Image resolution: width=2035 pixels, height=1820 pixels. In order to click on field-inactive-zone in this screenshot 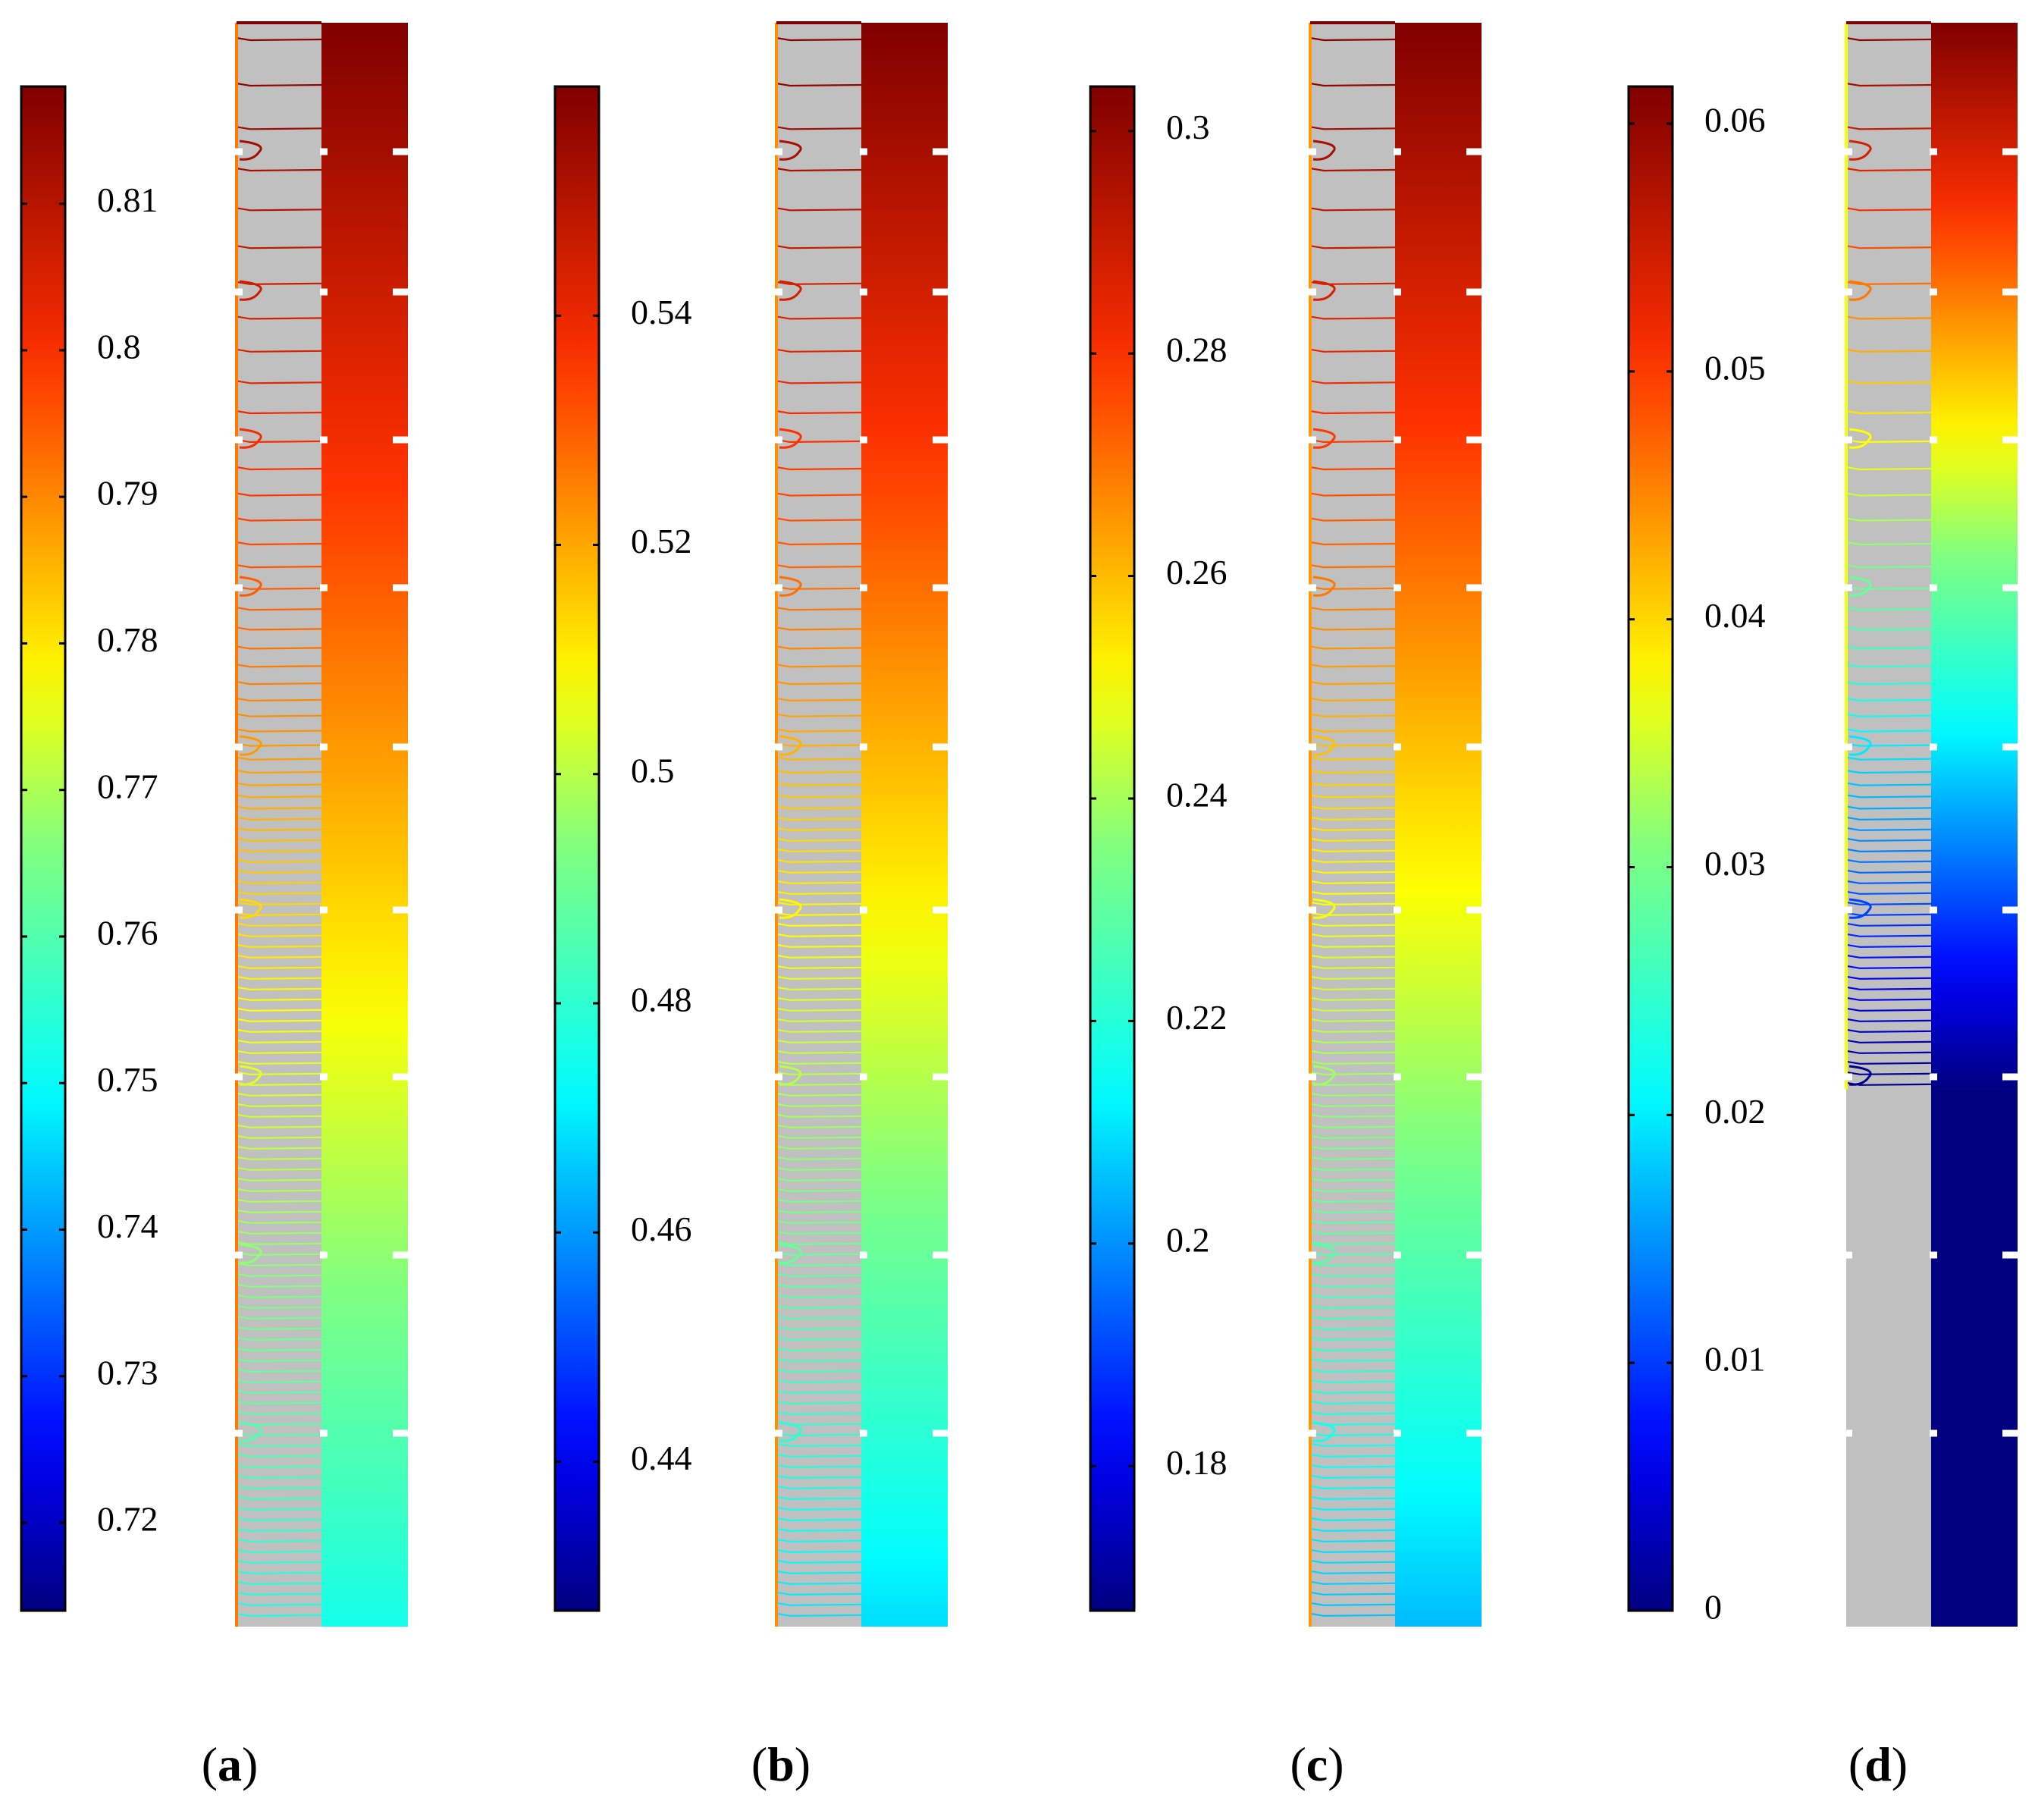, I will do `click(1975, 1358)`.